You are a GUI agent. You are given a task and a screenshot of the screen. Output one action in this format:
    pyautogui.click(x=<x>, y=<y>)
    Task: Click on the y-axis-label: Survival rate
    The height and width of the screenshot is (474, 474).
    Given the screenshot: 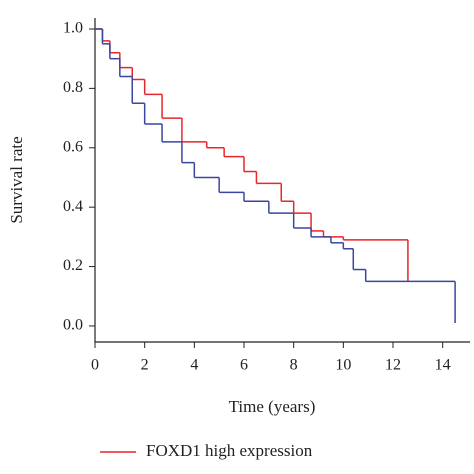 What is the action you would take?
    pyautogui.click(x=16, y=179)
    